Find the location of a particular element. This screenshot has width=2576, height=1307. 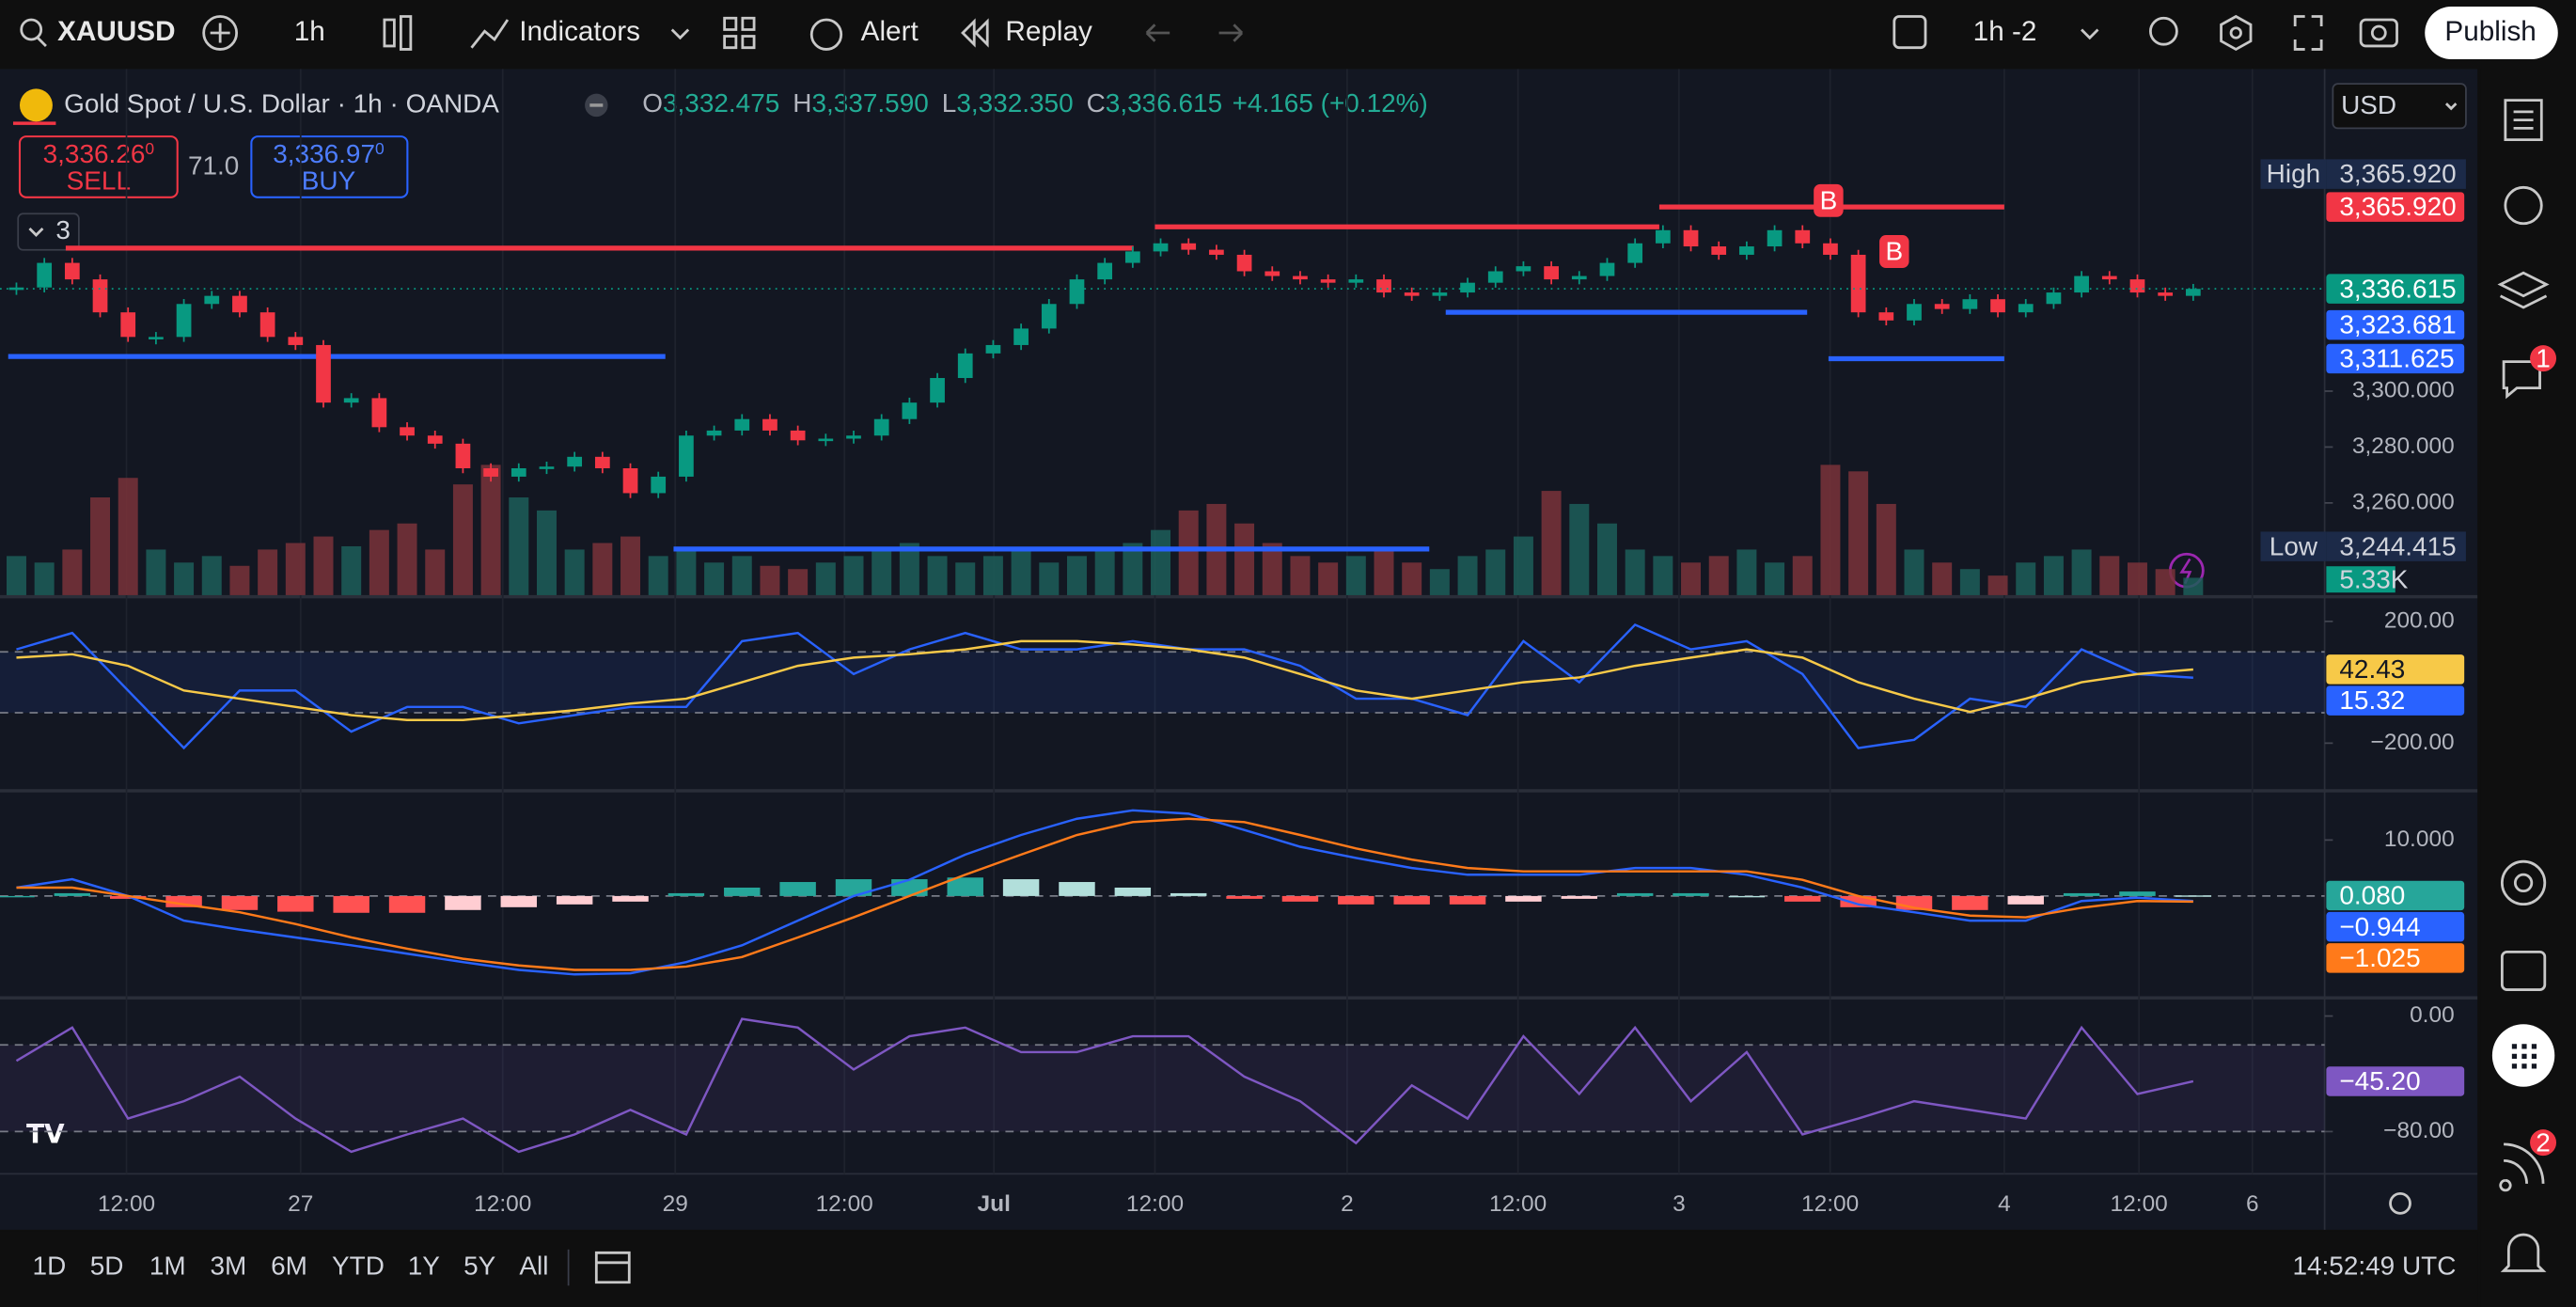

high-tag is located at coordinates (2396, 174).